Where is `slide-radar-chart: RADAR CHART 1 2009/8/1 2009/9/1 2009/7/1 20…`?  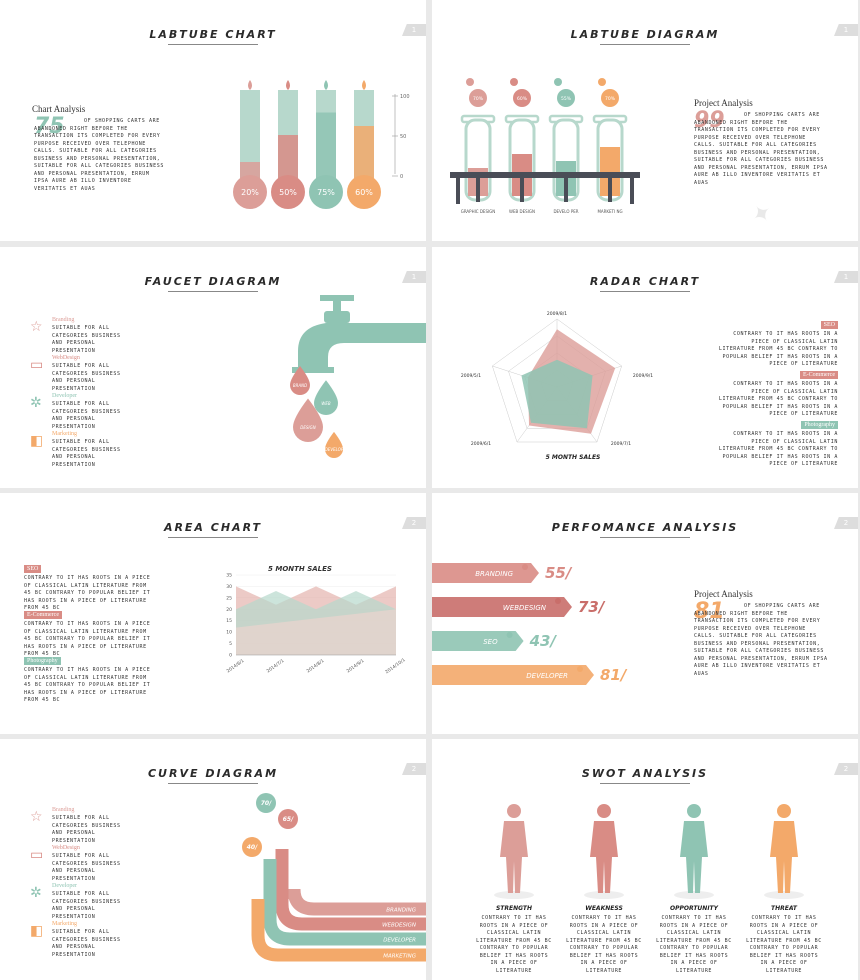 slide-radar-chart: RADAR CHART 1 2009/8/1 2009/9/1 2009/7/1 20… is located at coordinates (645, 367).